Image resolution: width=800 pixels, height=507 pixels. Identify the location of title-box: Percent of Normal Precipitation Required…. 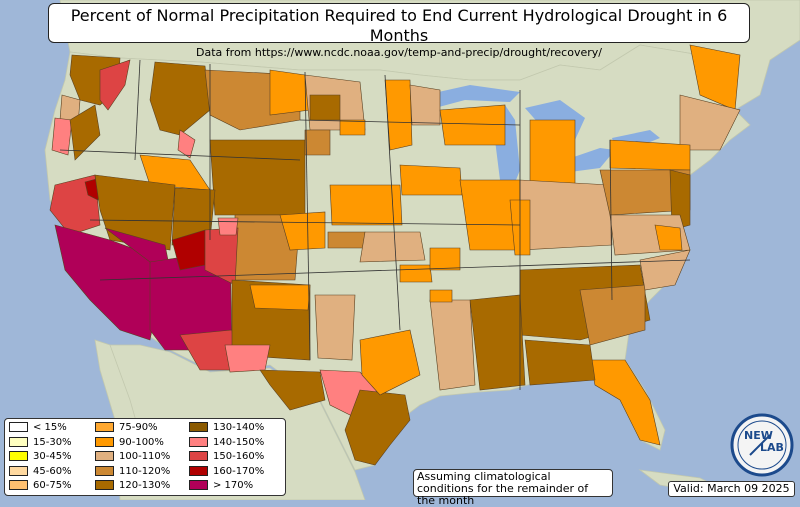
(399, 31).